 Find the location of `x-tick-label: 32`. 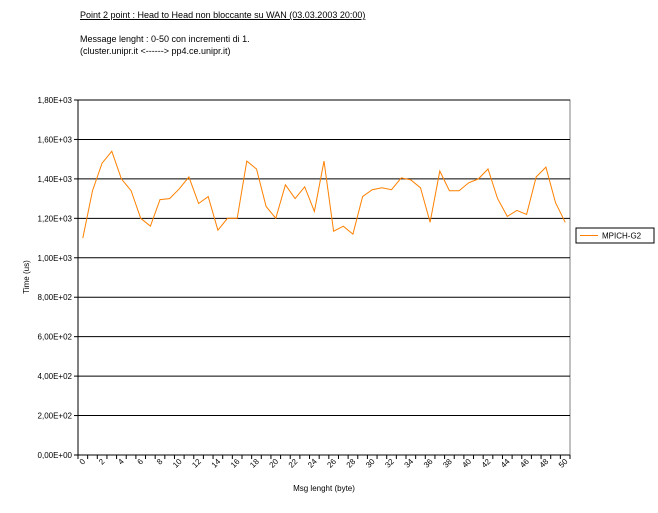

x-tick-label: 32 is located at coordinates (389, 463).